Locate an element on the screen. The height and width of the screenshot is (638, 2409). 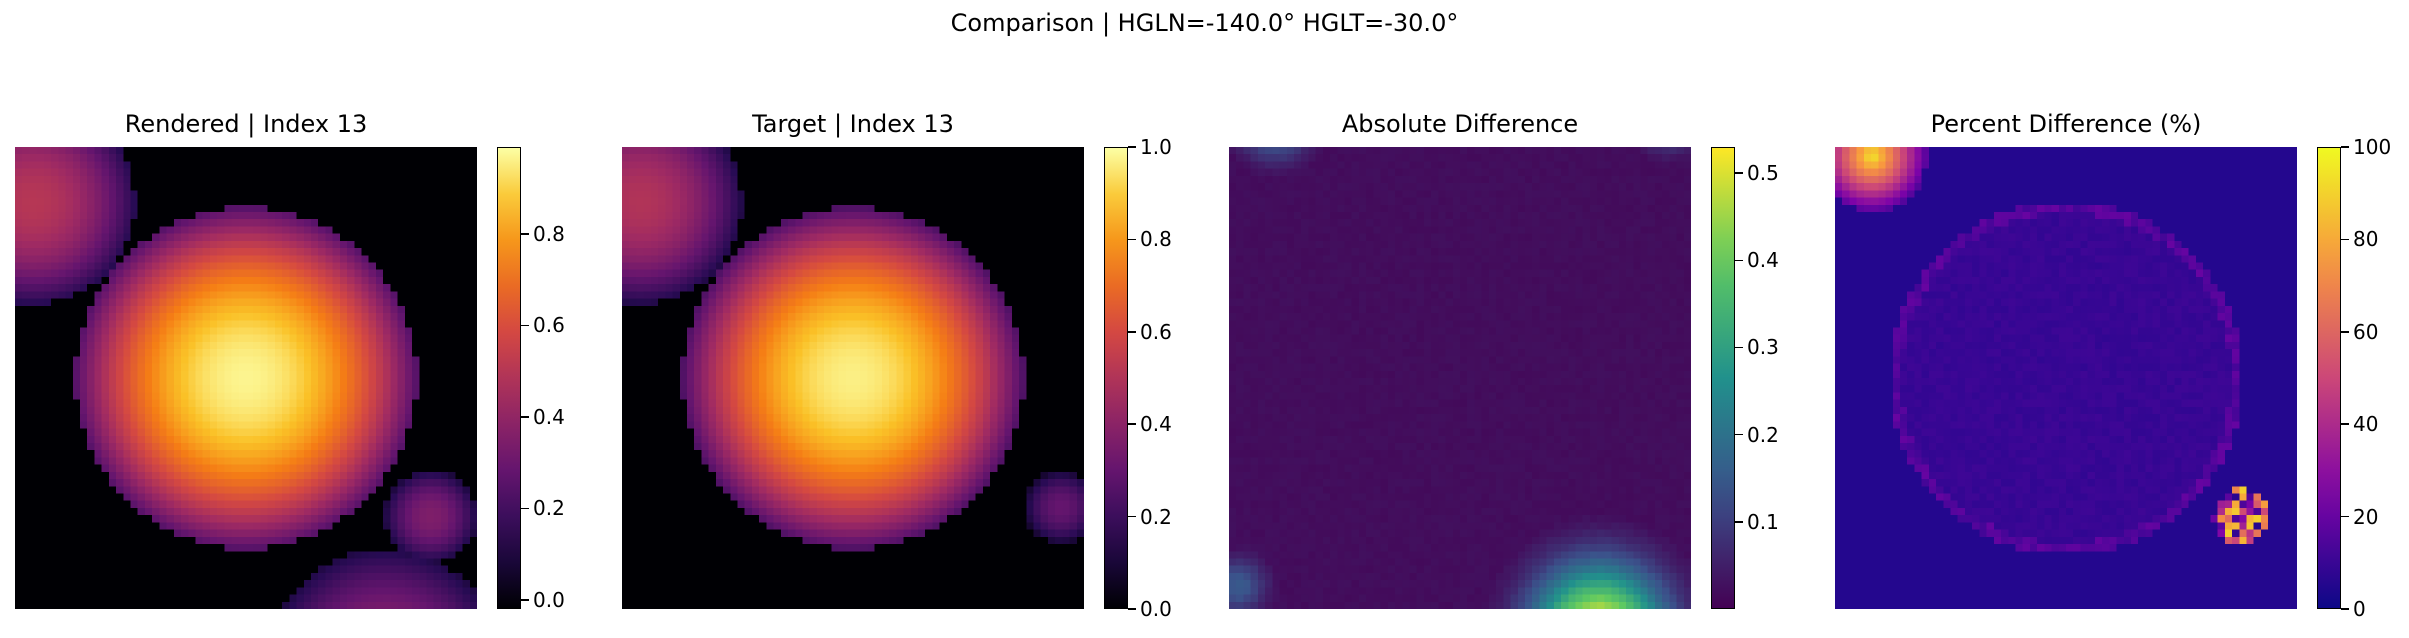
colorbar-tick-label: 0 is located at coordinates (2359, 609).